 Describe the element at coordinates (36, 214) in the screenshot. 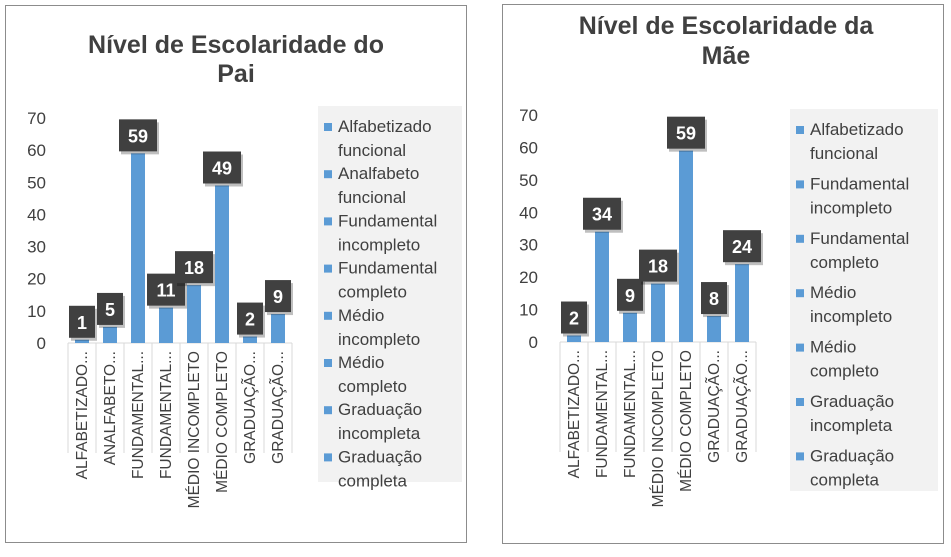

I see `y-tick-label: 40` at that location.